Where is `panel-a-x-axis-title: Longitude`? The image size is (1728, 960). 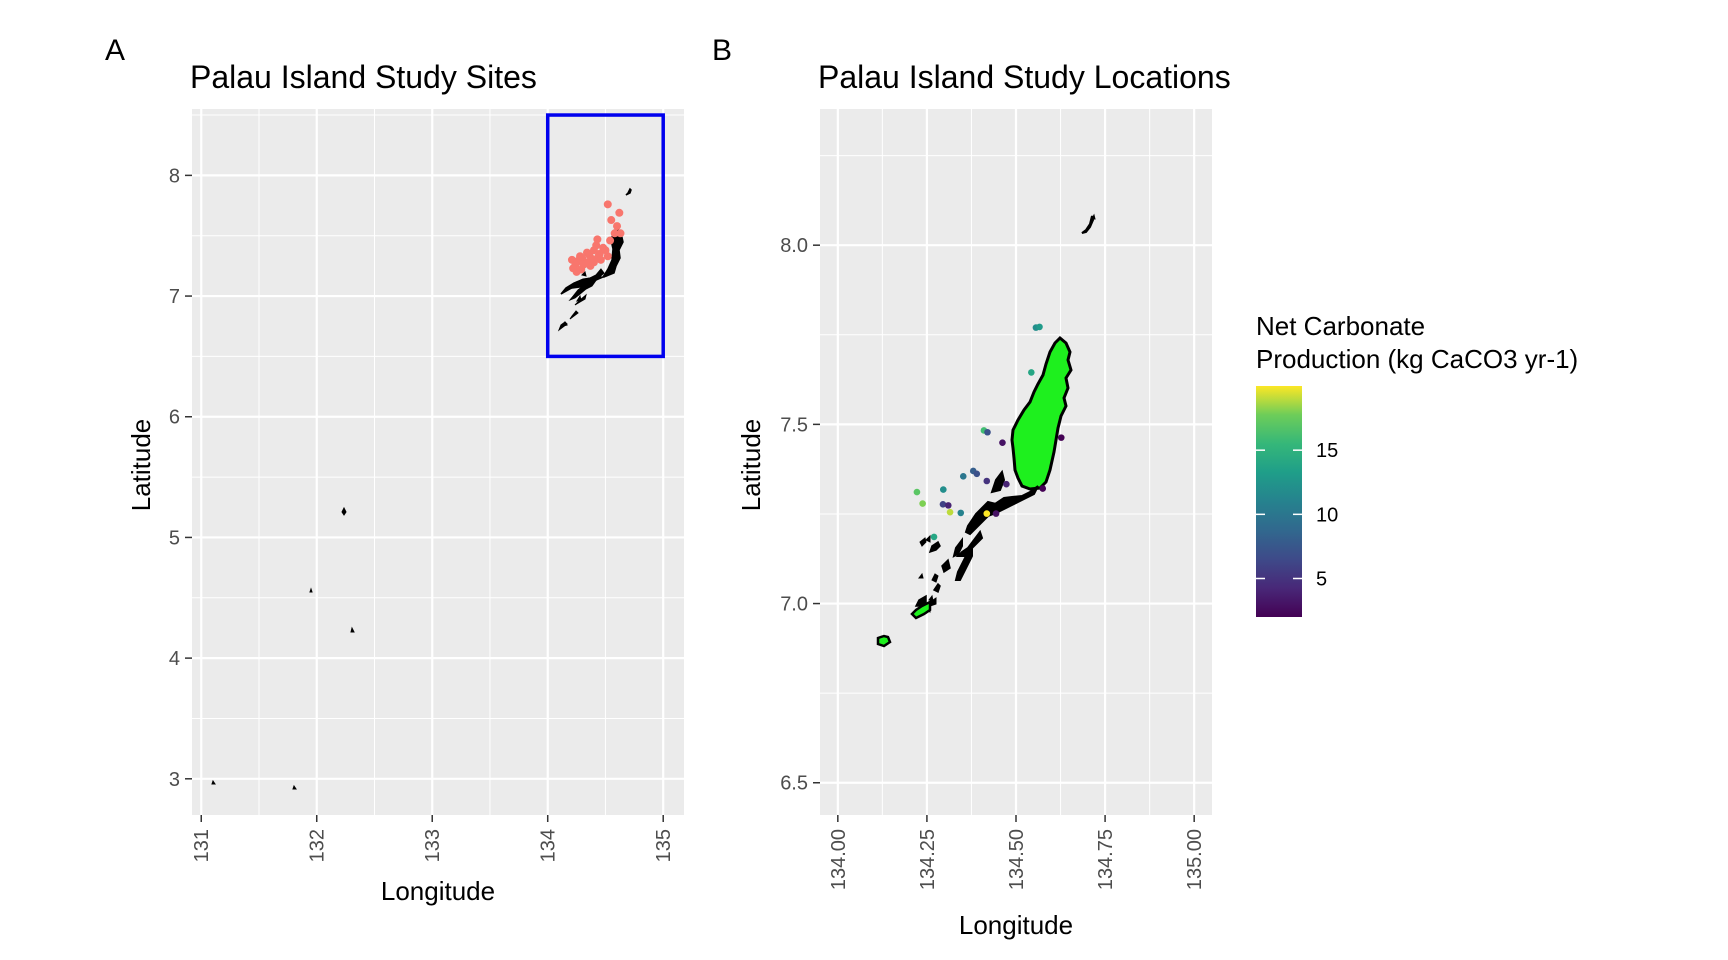
panel-a-x-axis-title: Longitude is located at coordinates (438, 891).